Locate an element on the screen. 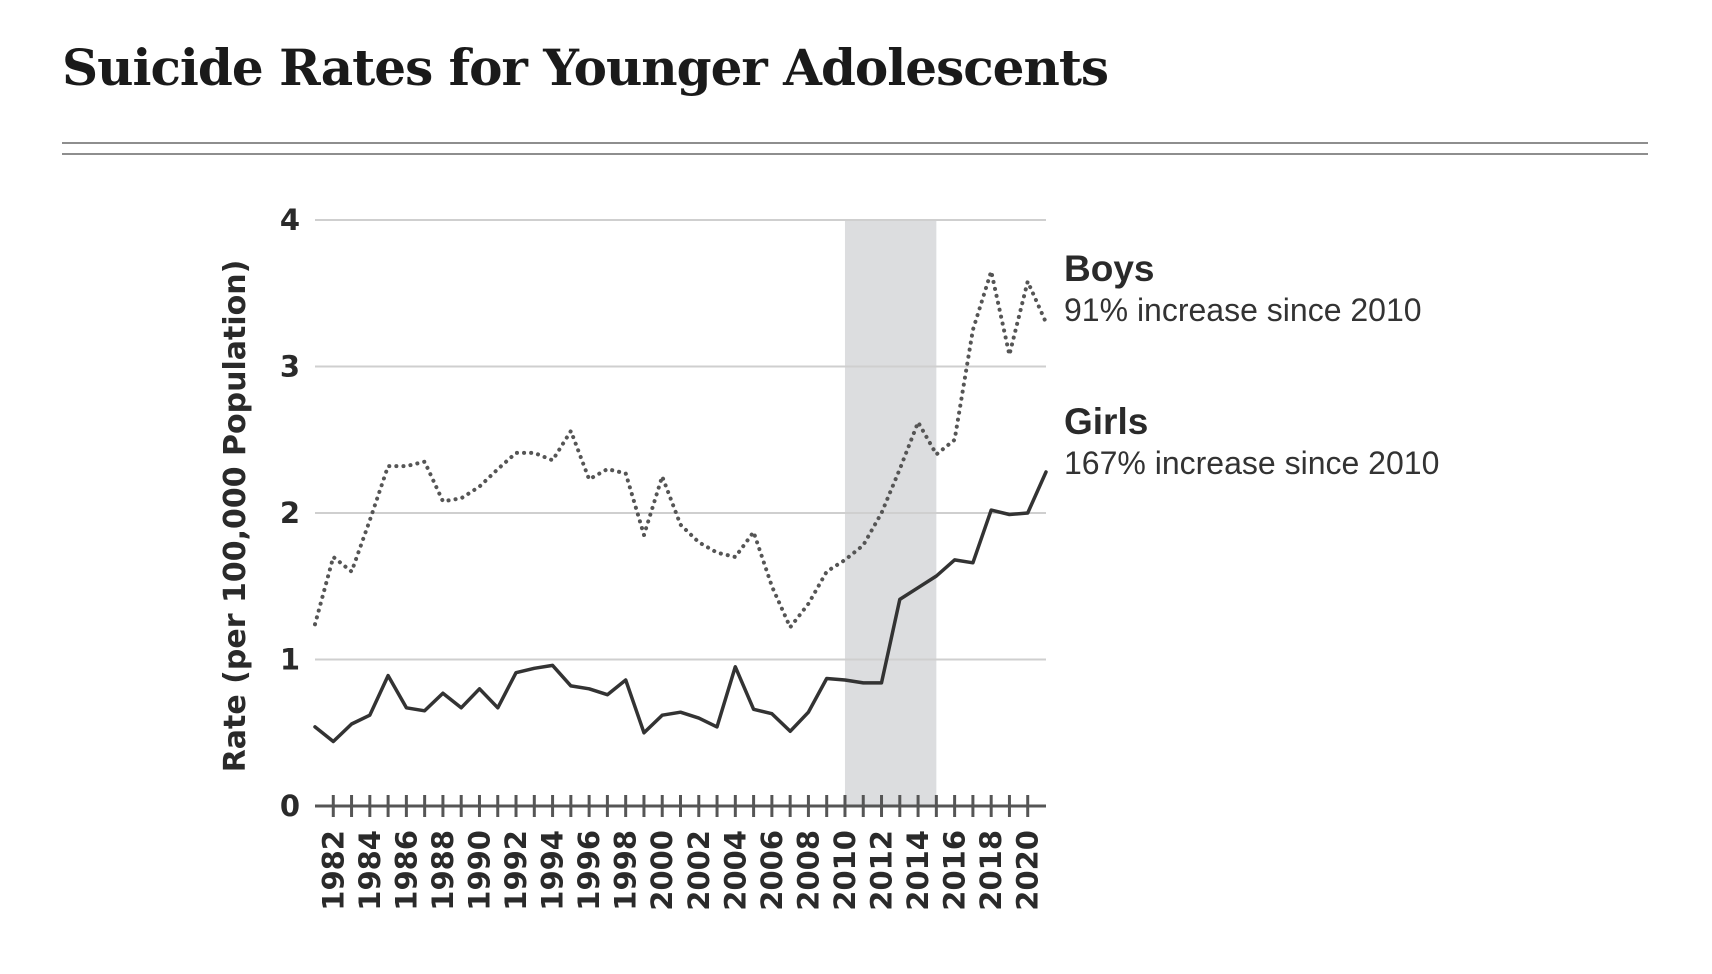 The image size is (1712, 974). x-tick-label-1986: 1986 is located at coordinates (406, 870).